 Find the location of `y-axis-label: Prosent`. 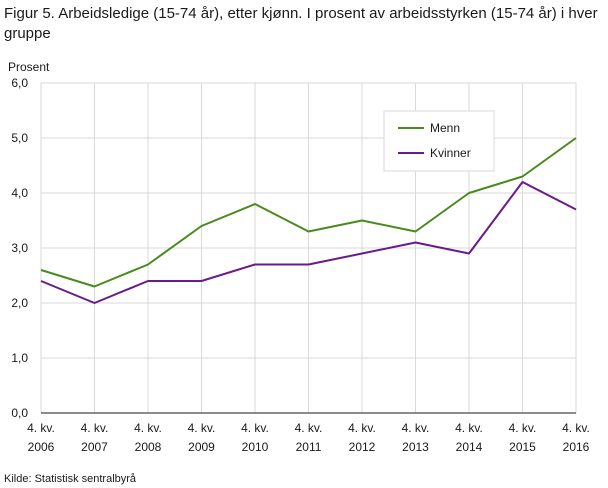

y-axis-label: Prosent is located at coordinates (29, 67).